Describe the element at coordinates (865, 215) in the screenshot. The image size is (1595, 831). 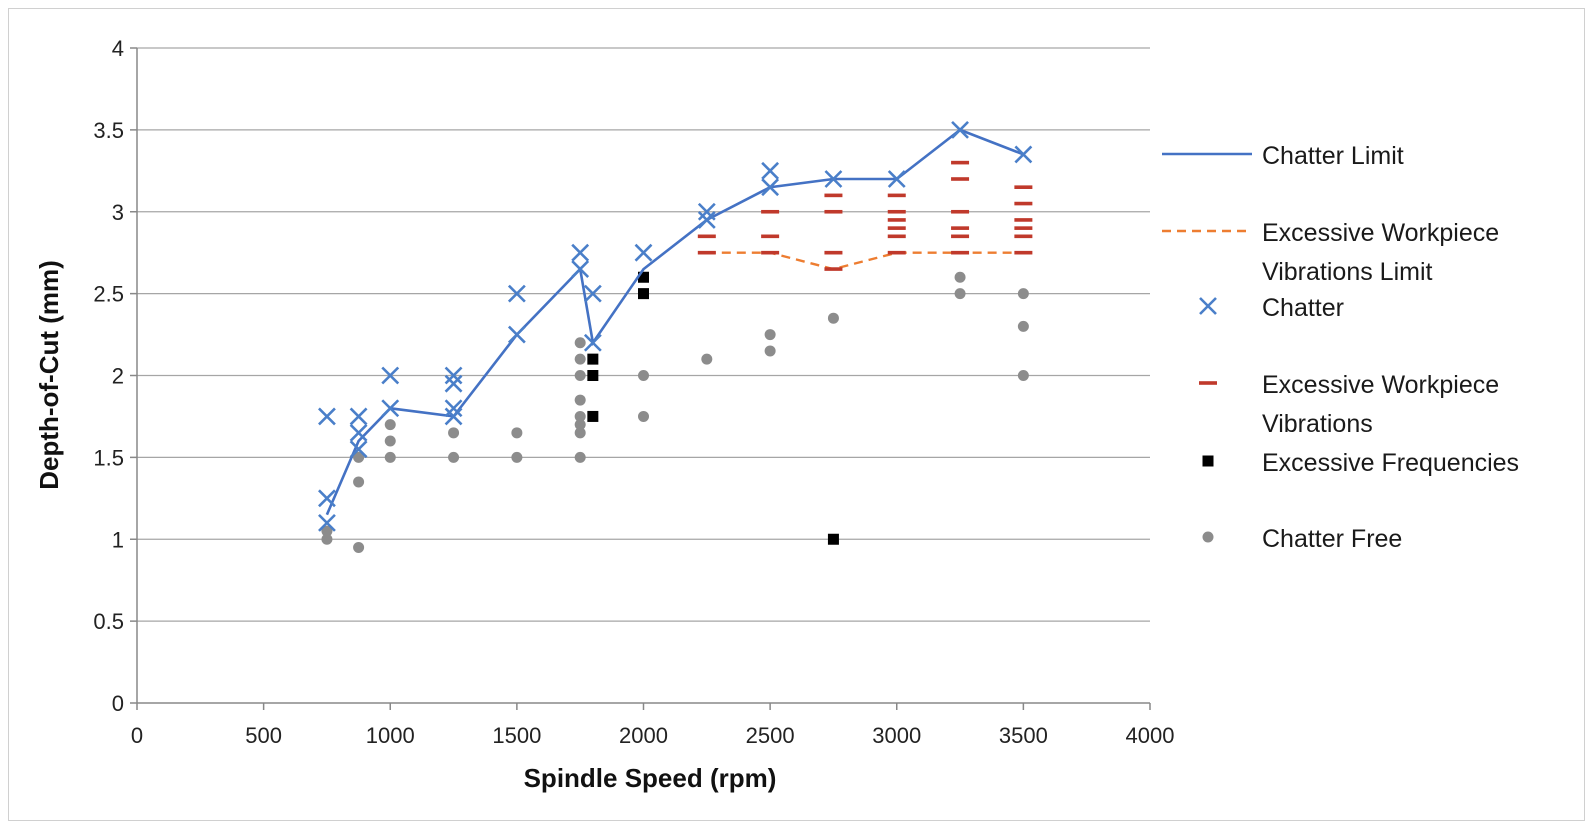
I see `series-excessive-vibrations` at that location.